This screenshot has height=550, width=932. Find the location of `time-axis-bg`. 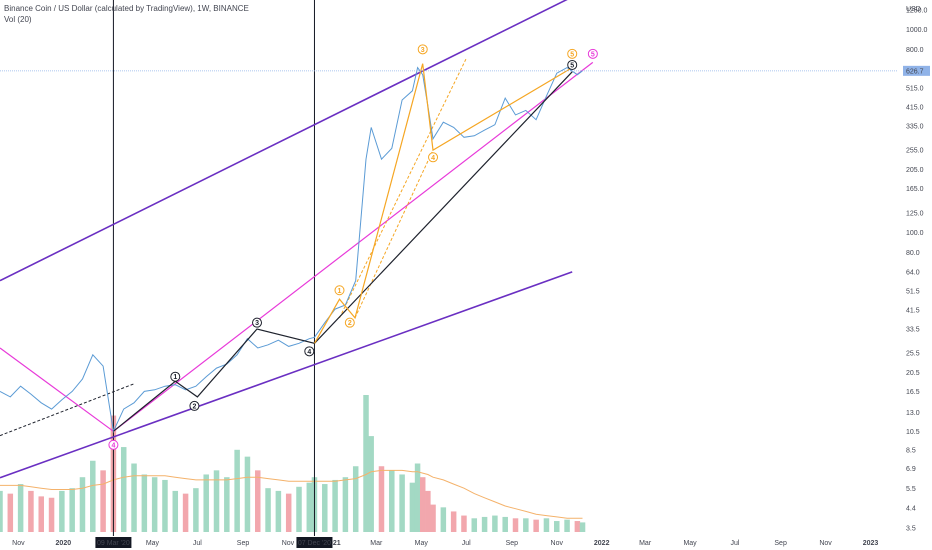

time-axis-bg is located at coordinates (466, 543).